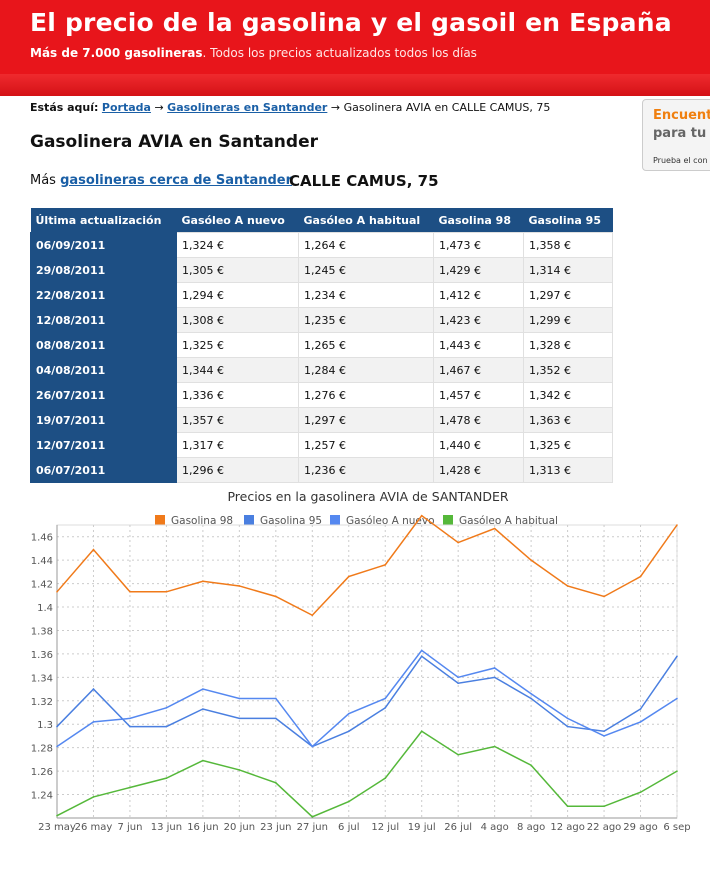  Describe the element at coordinates (202, 521) in the screenshot. I see `legend-label: Gasolina 98` at that location.